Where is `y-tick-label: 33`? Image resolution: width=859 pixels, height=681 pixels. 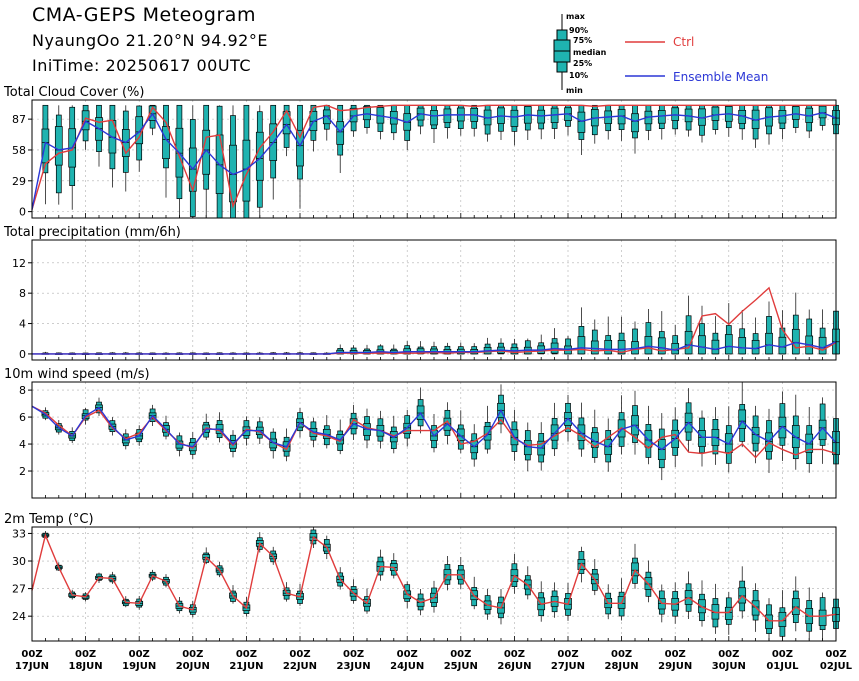
y-tick-label: 33 is located at coordinates (19, 533).